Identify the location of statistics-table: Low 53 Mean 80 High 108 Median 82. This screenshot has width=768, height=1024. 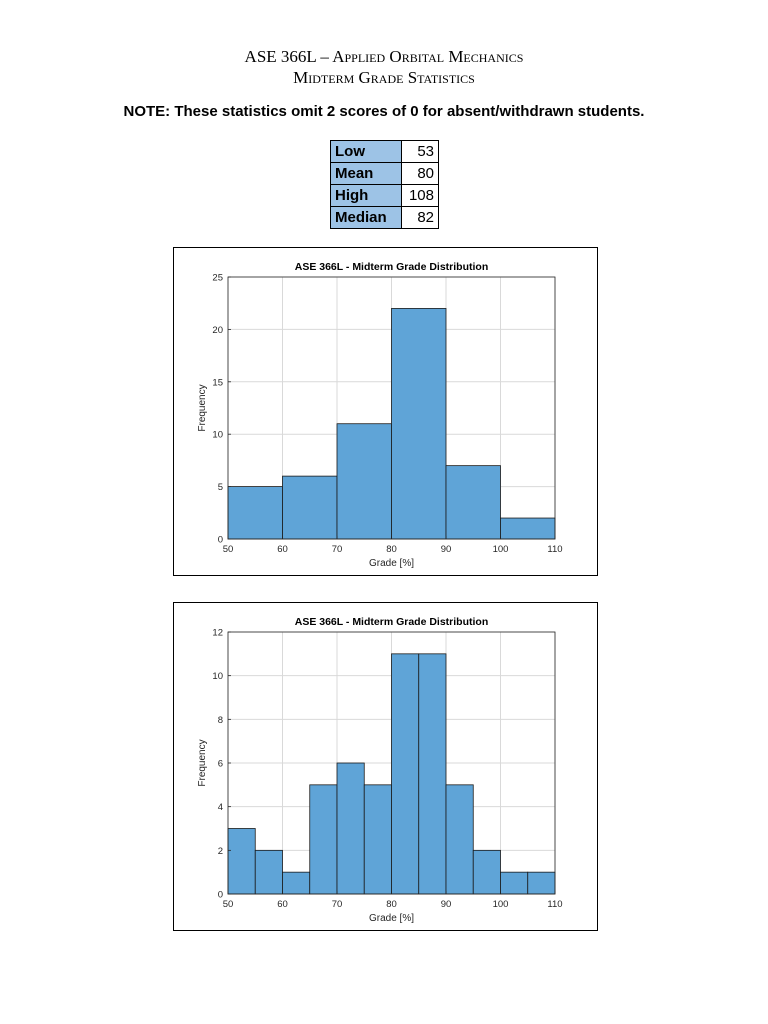
(384, 184).